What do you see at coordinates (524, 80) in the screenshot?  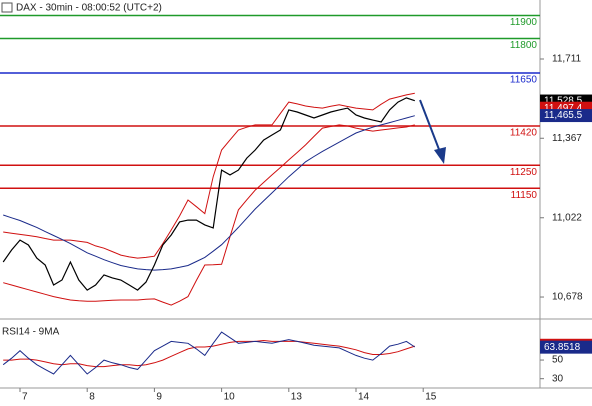 I see `level-label: 11650` at bounding box center [524, 80].